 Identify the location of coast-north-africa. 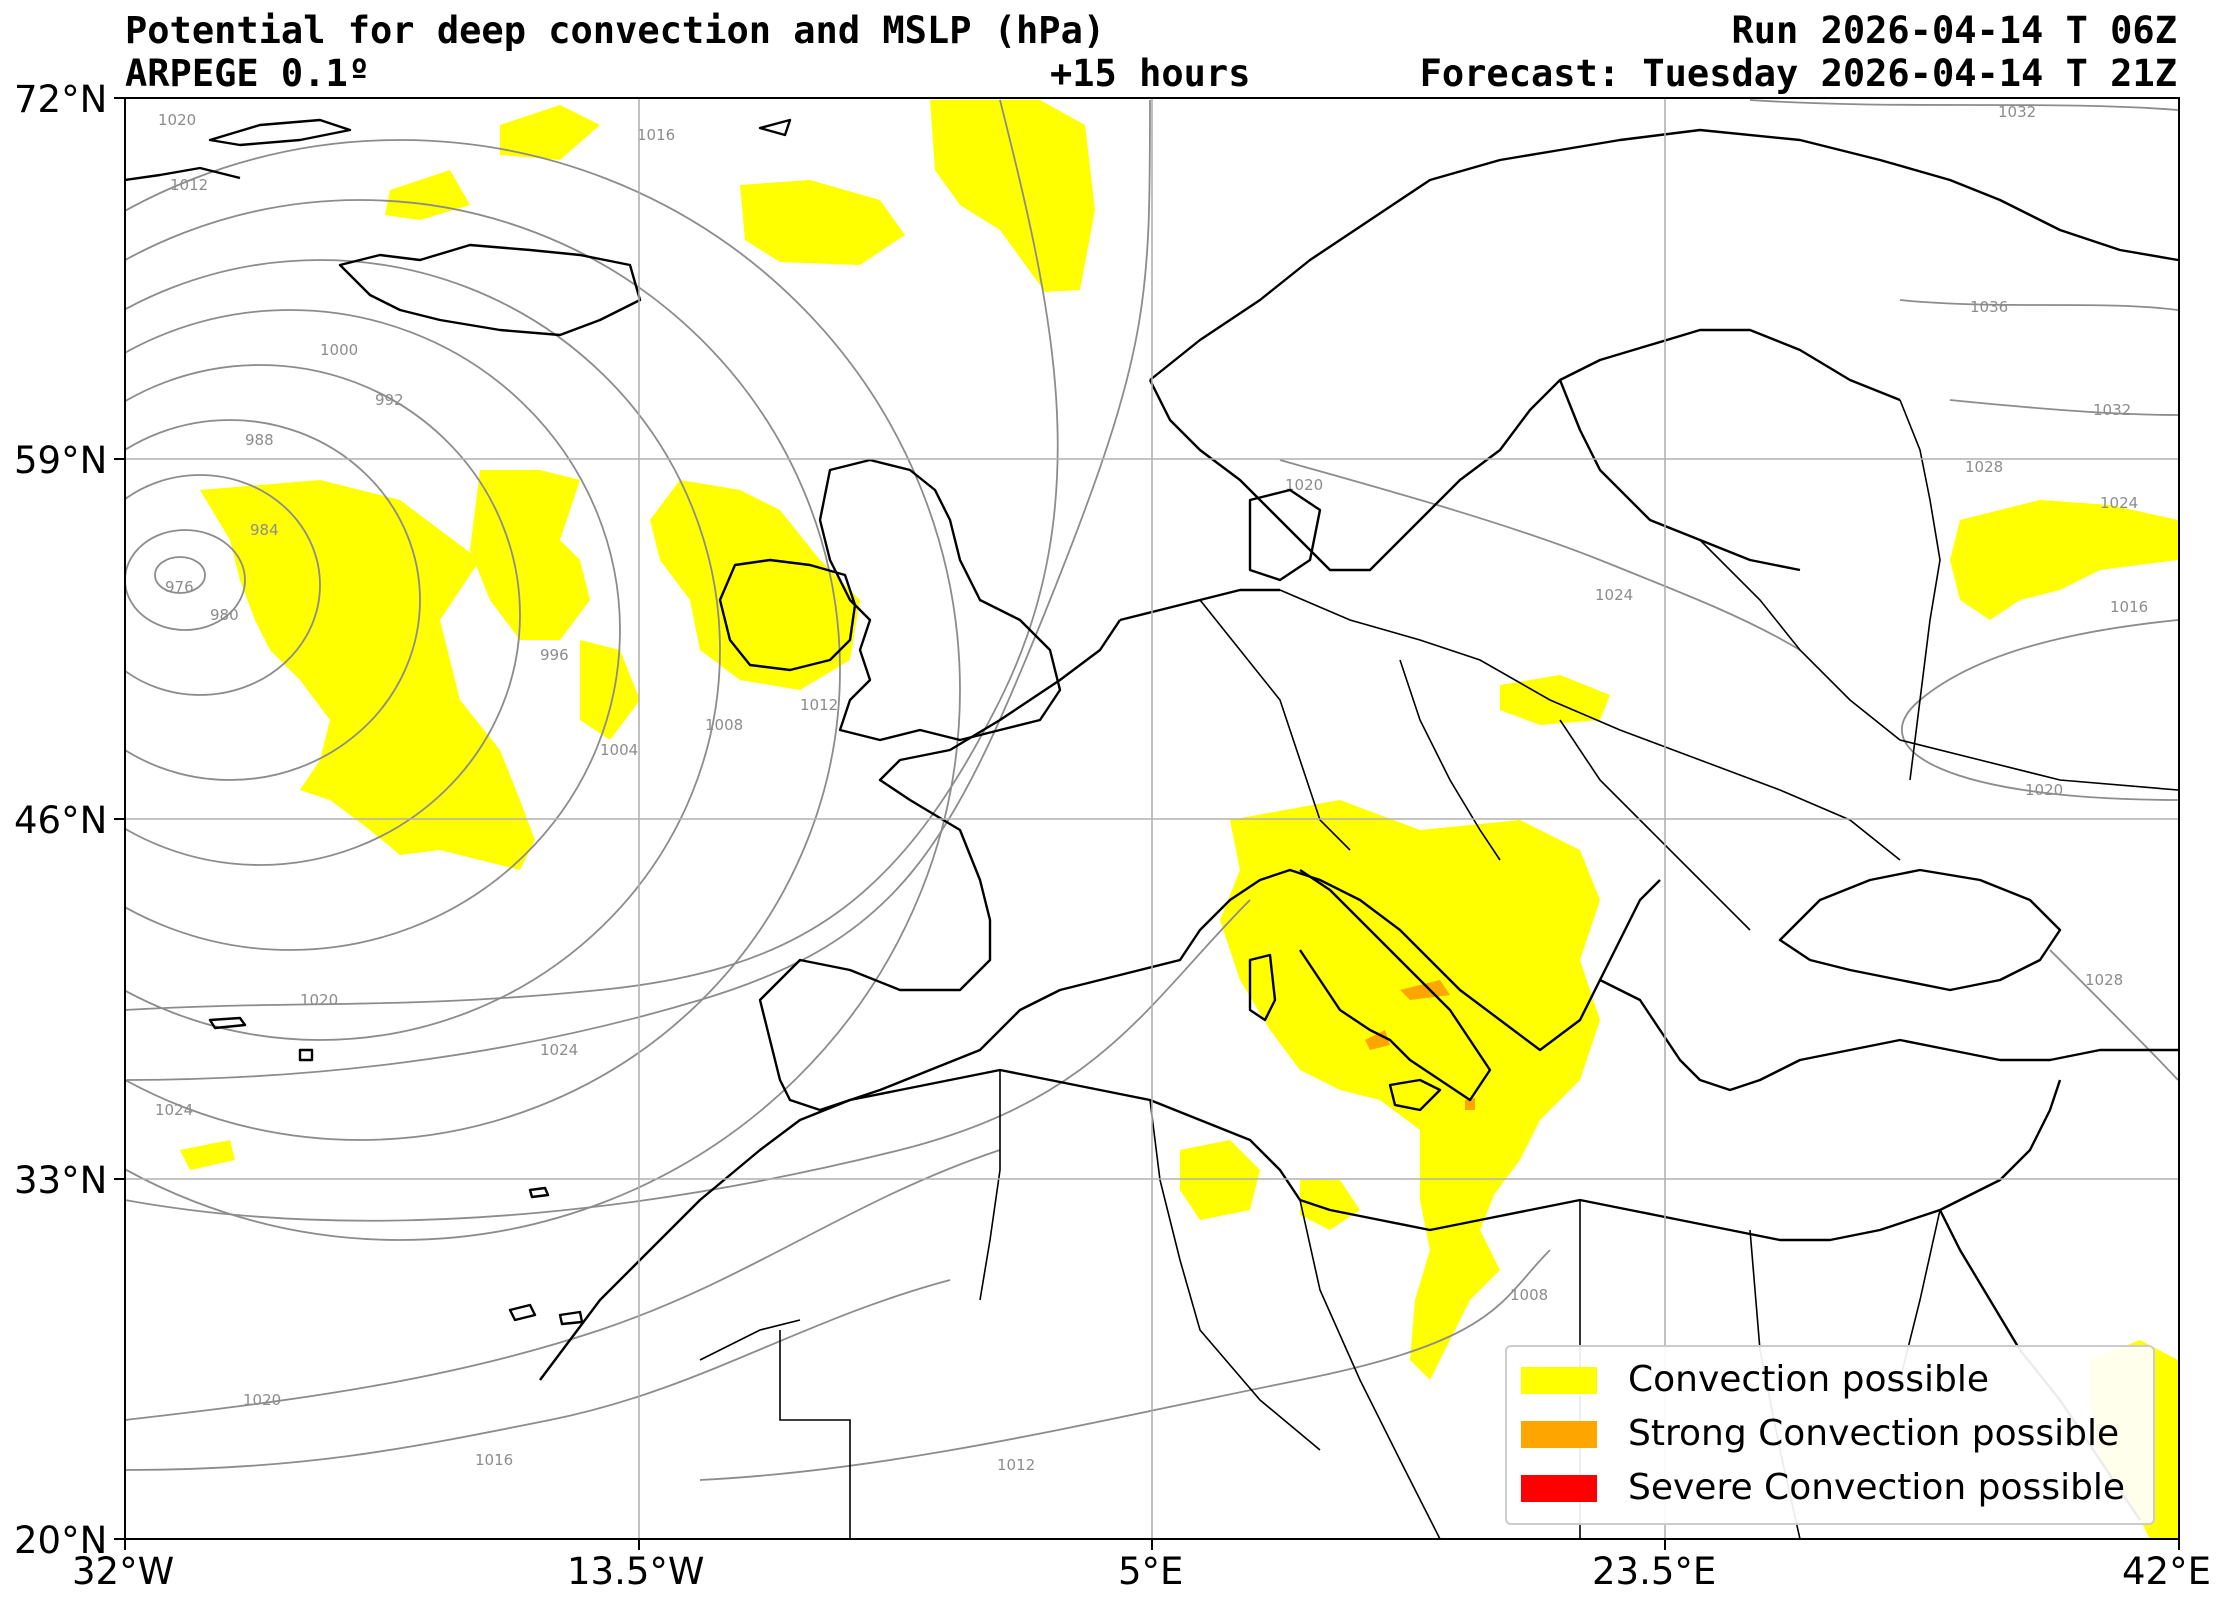
(1300, 1224).